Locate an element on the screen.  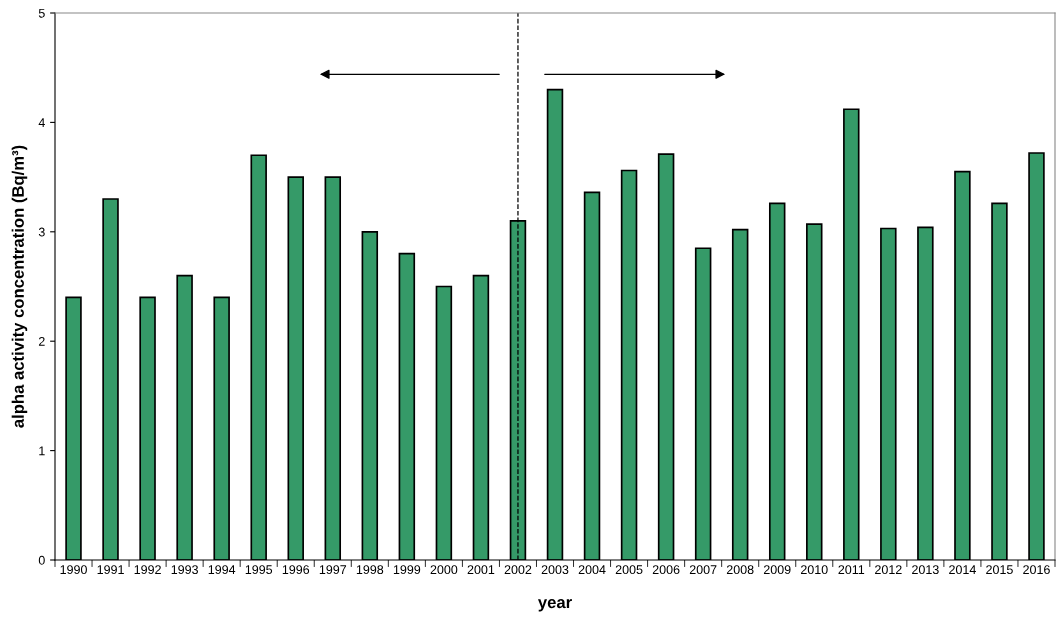
y-tick-label: 1 is located at coordinates (42, 451).